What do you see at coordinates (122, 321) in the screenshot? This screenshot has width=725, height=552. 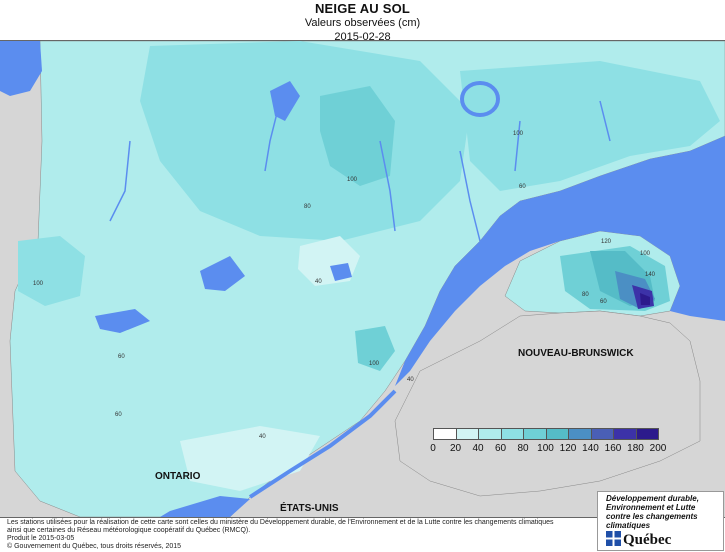 I see `lakes-west` at bounding box center [122, 321].